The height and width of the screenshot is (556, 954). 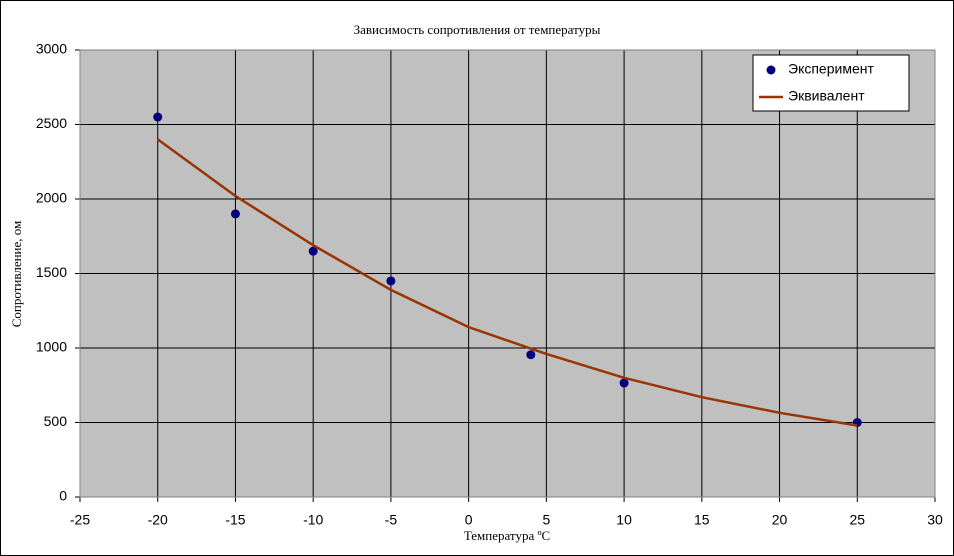 What do you see at coordinates (158, 520) in the screenshot?
I see `x-tick-label: -20` at bounding box center [158, 520].